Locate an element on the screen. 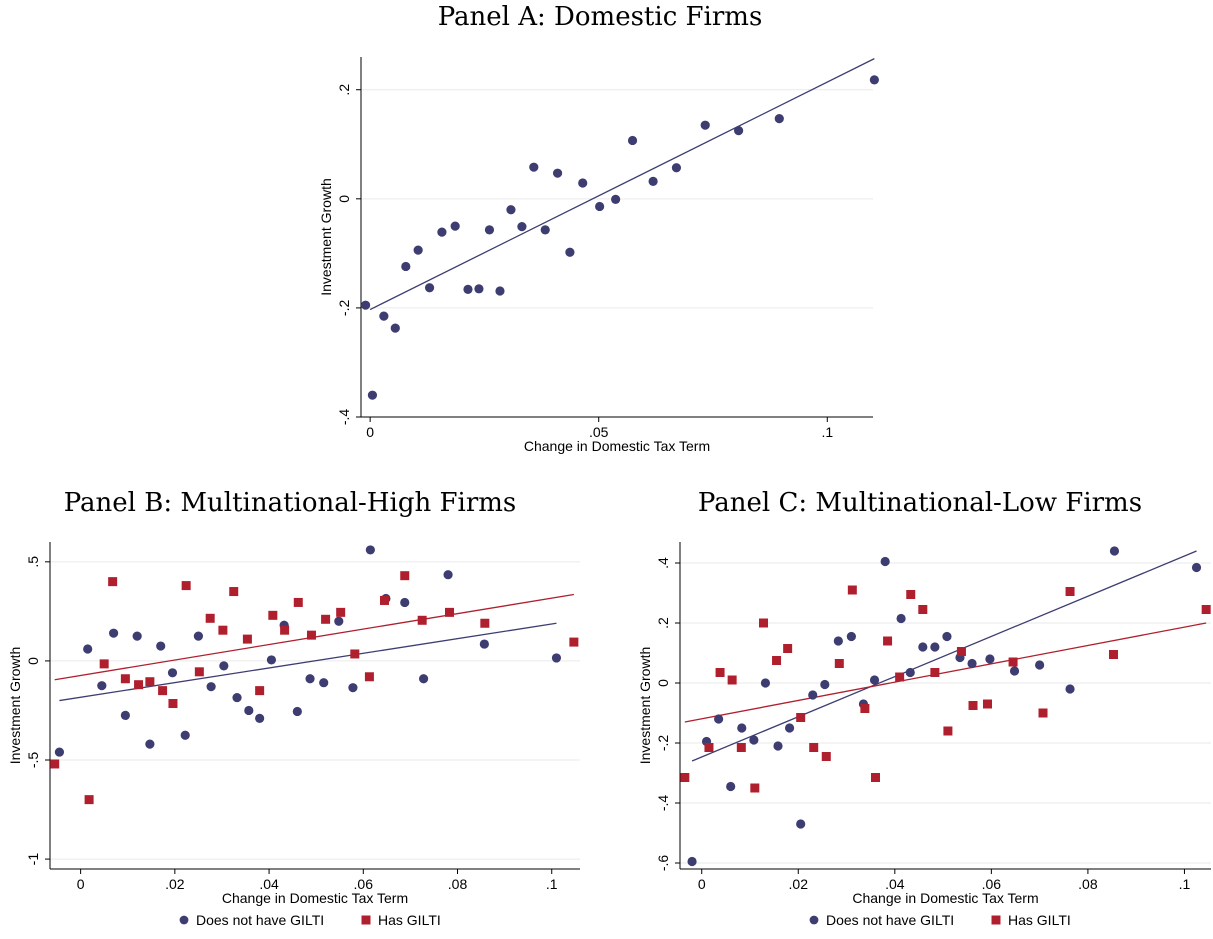 This screenshot has height=939, width=1213. panel-c-x-tick-label: .02 is located at coordinates (799, 884).